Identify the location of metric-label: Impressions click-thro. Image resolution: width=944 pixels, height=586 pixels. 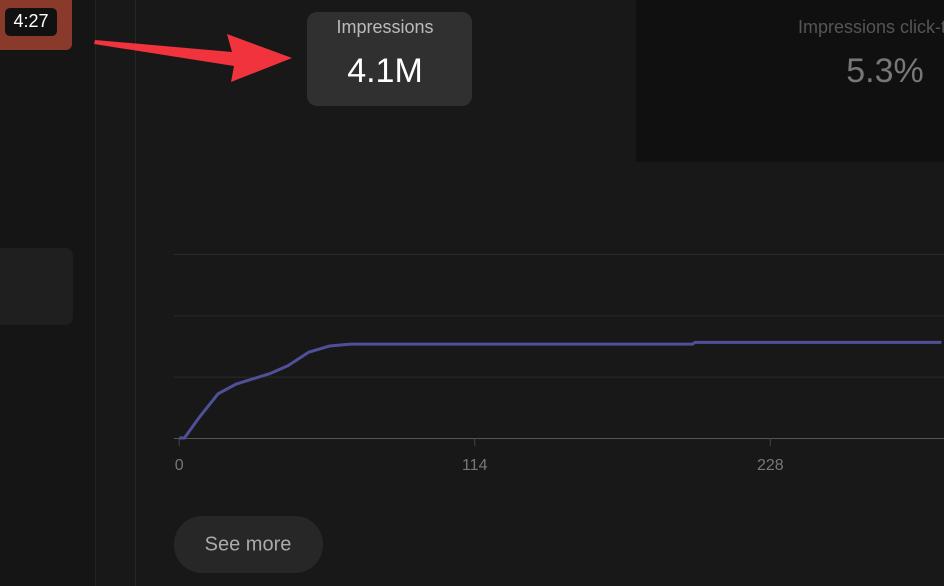
(871, 27).